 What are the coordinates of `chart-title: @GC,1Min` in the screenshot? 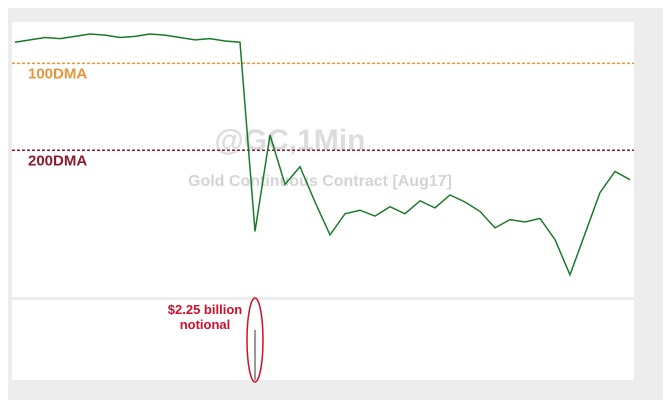 It's located at (290, 140).